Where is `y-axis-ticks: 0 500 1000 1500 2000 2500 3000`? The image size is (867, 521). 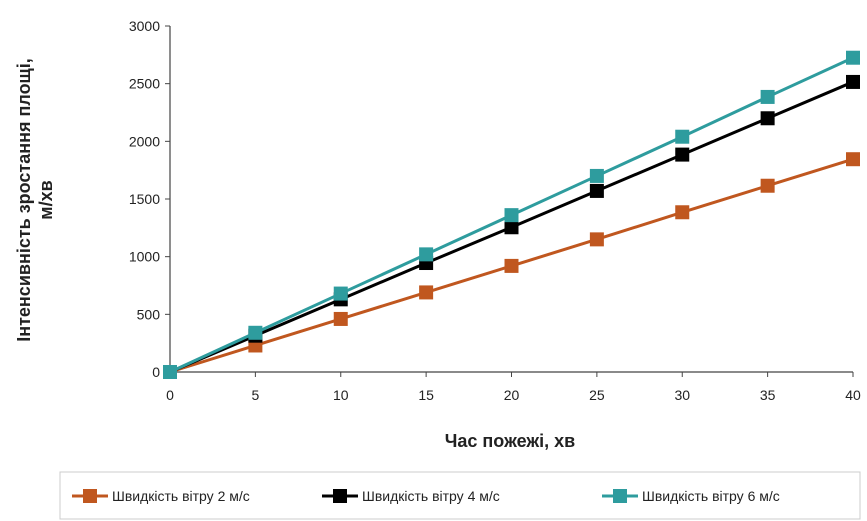
y-axis-ticks: 0 500 1000 1500 2000 2500 3000 is located at coordinates (149, 199).